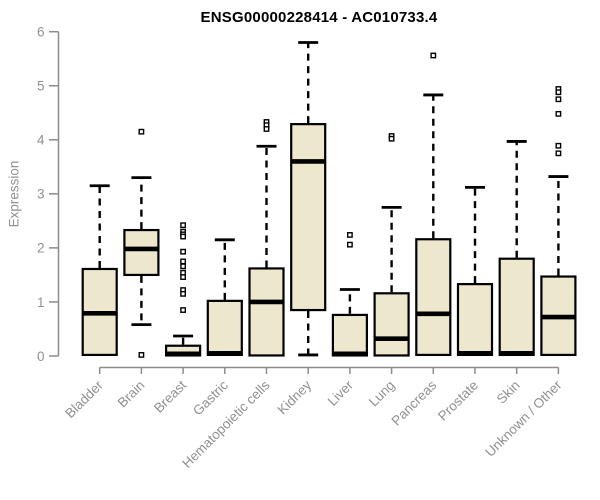  What do you see at coordinates (516, 307) in the screenshot?
I see `box-skin` at bounding box center [516, 307].